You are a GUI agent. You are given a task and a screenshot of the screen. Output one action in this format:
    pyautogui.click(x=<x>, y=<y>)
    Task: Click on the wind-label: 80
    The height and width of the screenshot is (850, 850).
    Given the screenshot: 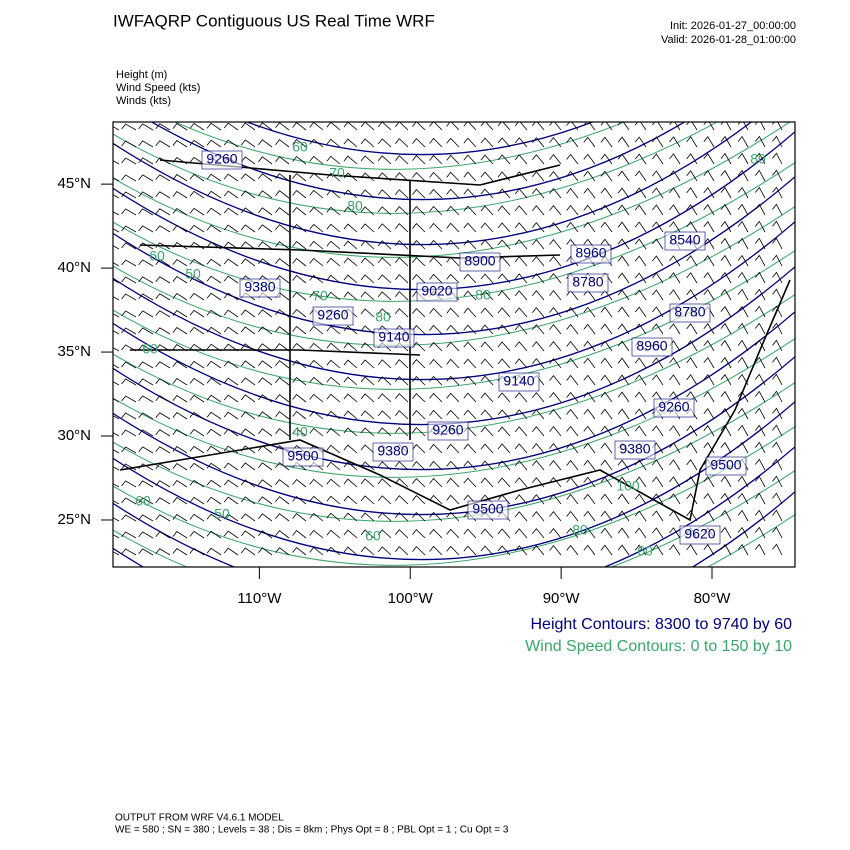 What is the action you would take?
    pyautogui.click(x=355, y=206)
    